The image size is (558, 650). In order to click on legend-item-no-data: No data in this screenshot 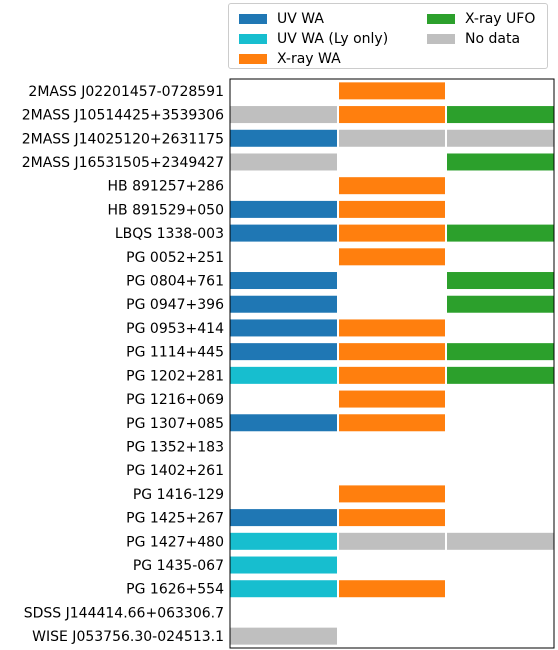, I will do `click(473, 39)`.